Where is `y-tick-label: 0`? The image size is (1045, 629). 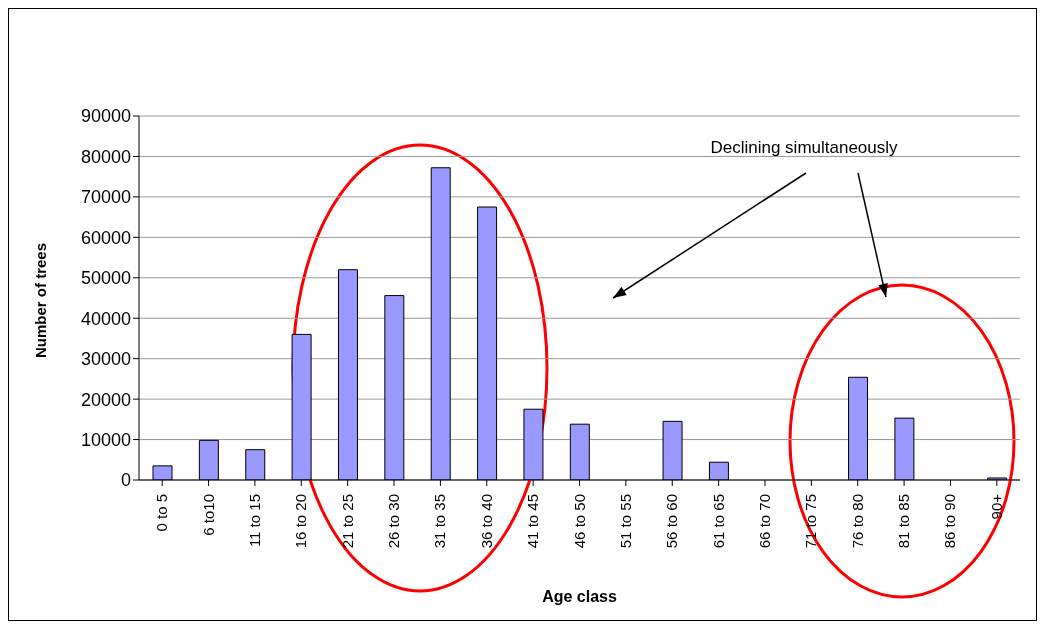 y-tick-label: 0 is located at coordinates (125, 480).